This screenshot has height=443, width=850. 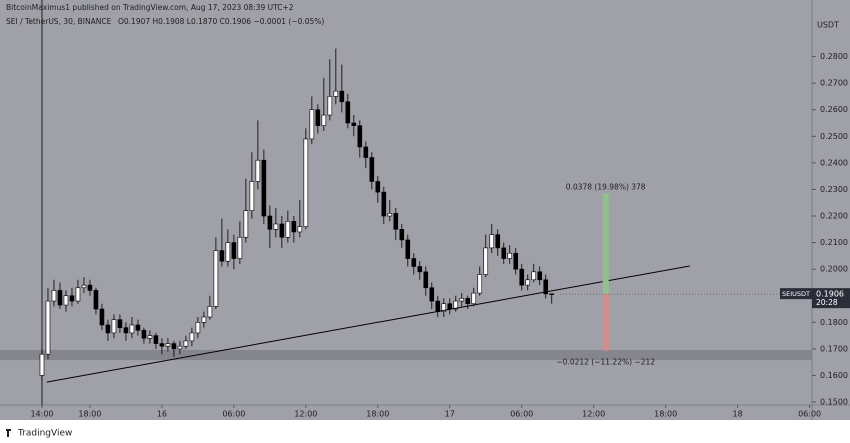 What do you see at coordinates (834, 83) in the screenshot?
I see `y-tick-label: 0.2700` at bounding box center [834, 83].